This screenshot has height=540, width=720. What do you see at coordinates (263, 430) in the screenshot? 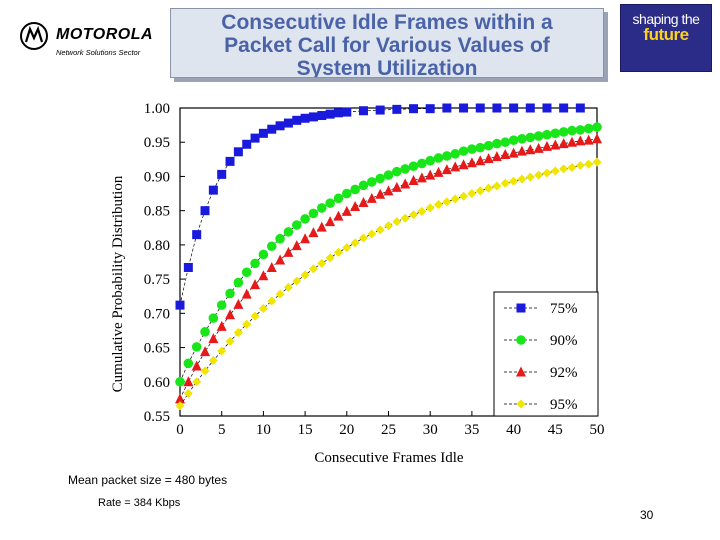
I see `x-tick-label: 10` at bounding box center [263, 430].